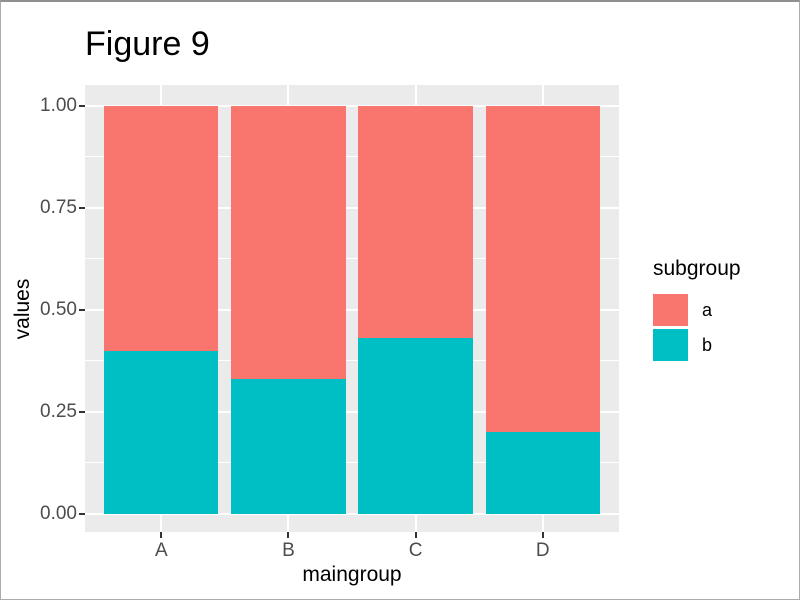  What do you see at coordinates (542, 473) in the screenshot?
I see `bar-D-b` at bounding box center [542, 473].